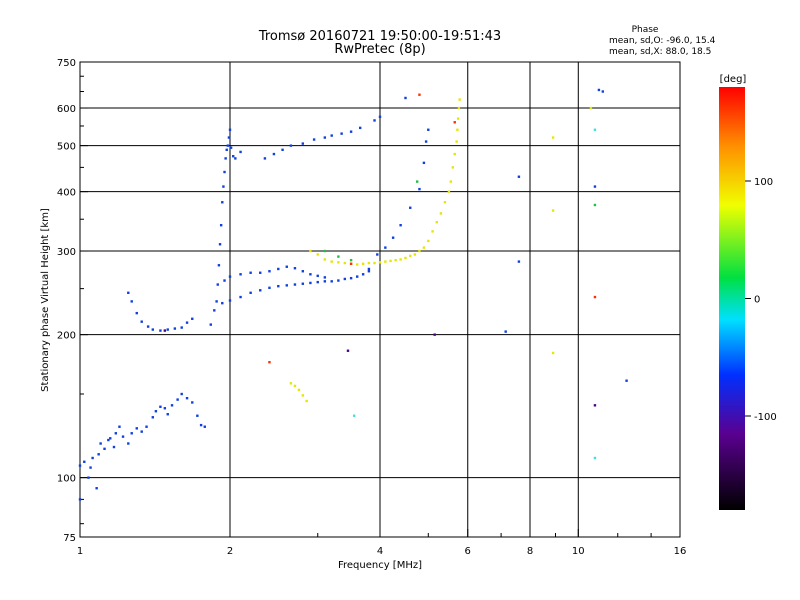 Image resolution: width=800 pixels, height=600 pixels. What do you see at coordinates (66, 63) in the screenshot?
I see `y-tick-label: 750` at bounding box center [66, 63].